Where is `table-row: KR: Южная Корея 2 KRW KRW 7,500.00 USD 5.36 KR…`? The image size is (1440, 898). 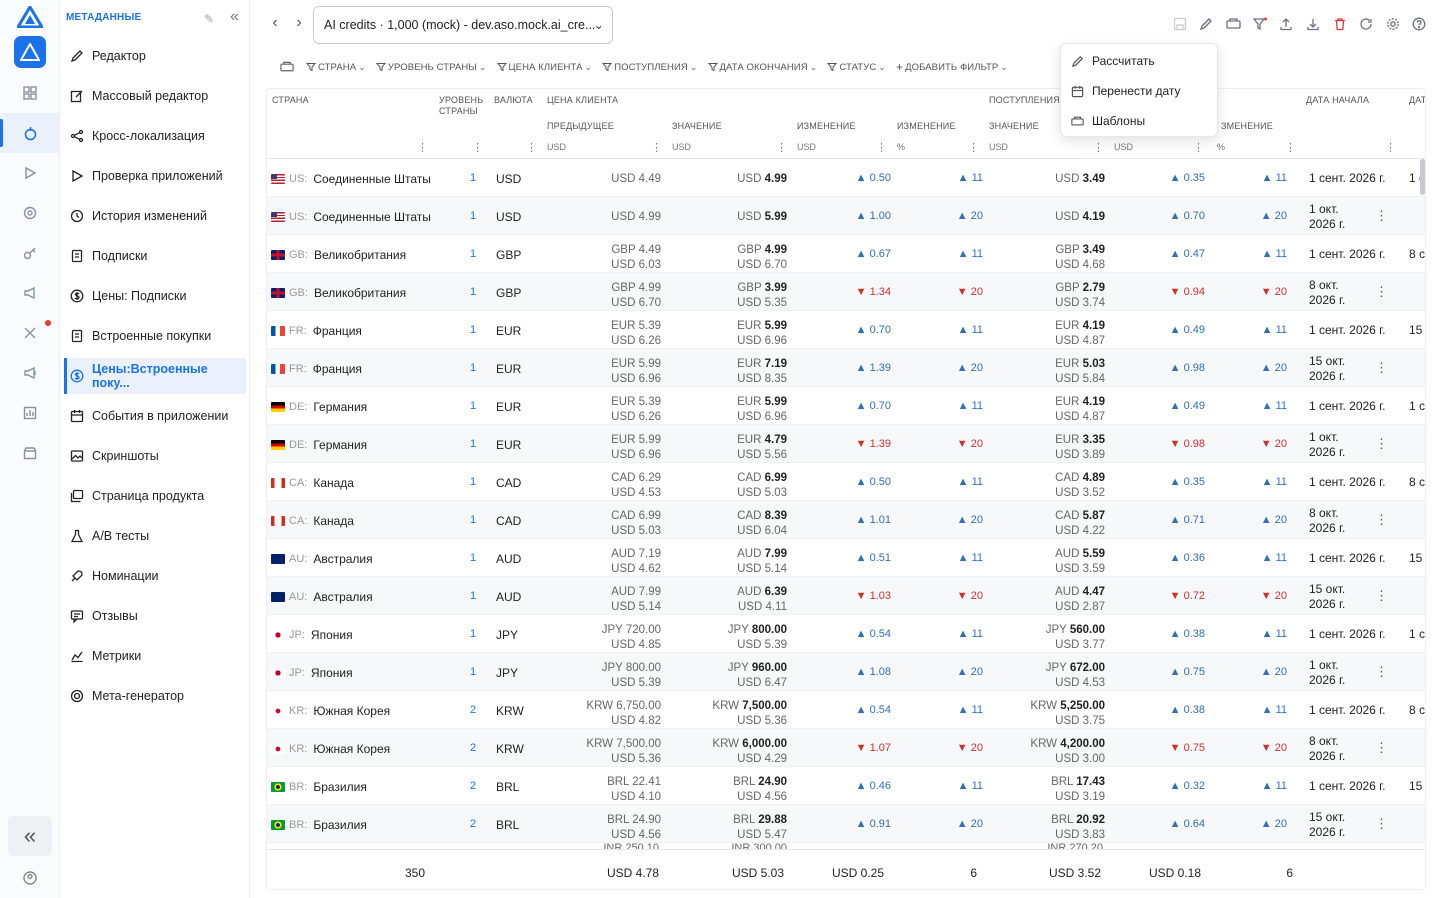 table-row: KR: Южная Корея 2 KRW KRW 7,500.00 USD 5.36 KR… is located at coordinates (846, 748).